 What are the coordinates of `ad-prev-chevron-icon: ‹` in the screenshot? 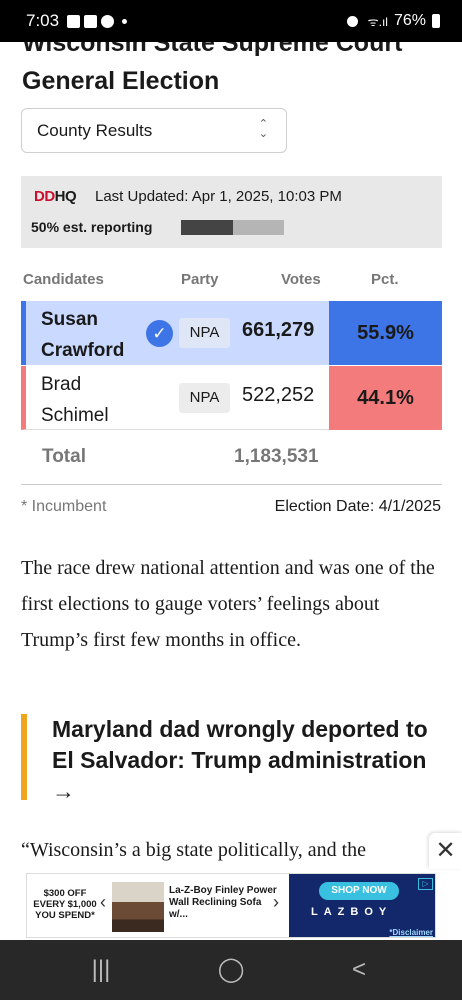 It's located at (103, 902).